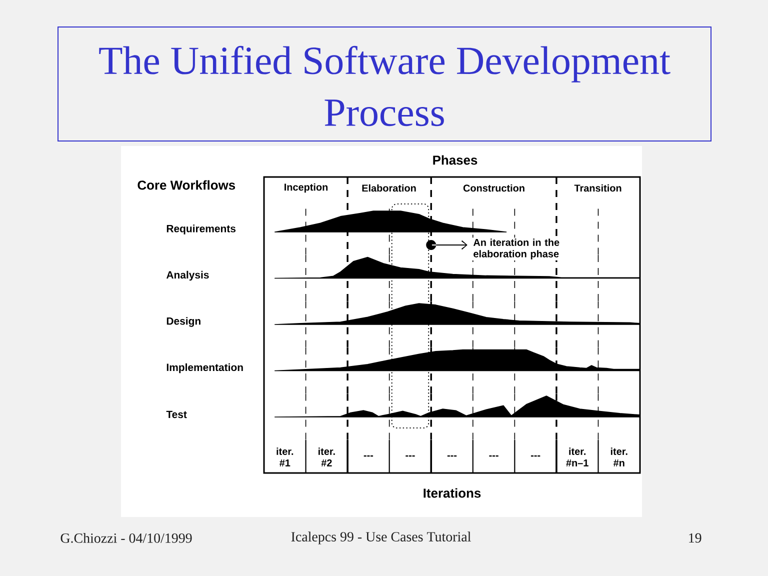 The image size is (768, 576). What do you see at coordinates (381, 538) in the screenshot?
I see `text: Icalepcs 99 - Use Cases Tutorial` at bounding box center [381, 538].